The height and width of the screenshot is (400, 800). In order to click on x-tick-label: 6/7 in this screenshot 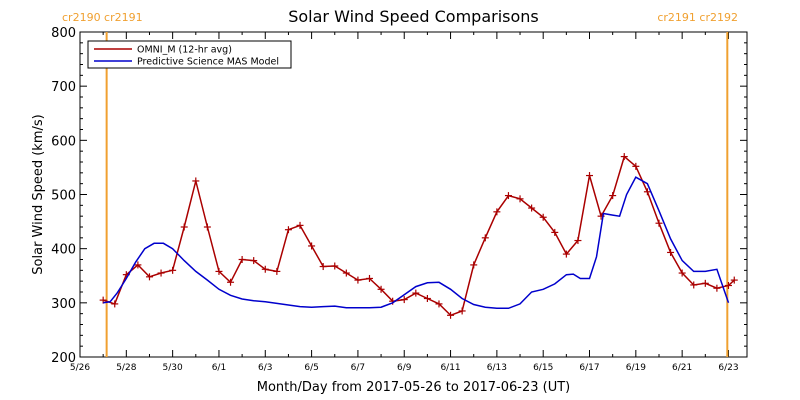, I will do `click(358, 368)`.